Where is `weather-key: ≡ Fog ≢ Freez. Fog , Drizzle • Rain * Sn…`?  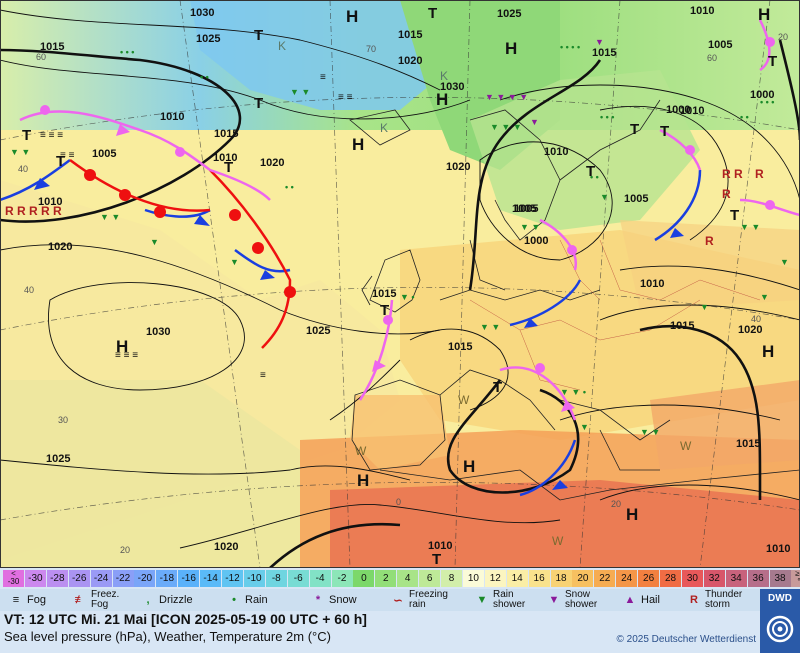
weather-key: ≡ Fog ≢ Freez. Fog , Drizzle • Rain * Sn… is located at coordinates (400, 600).